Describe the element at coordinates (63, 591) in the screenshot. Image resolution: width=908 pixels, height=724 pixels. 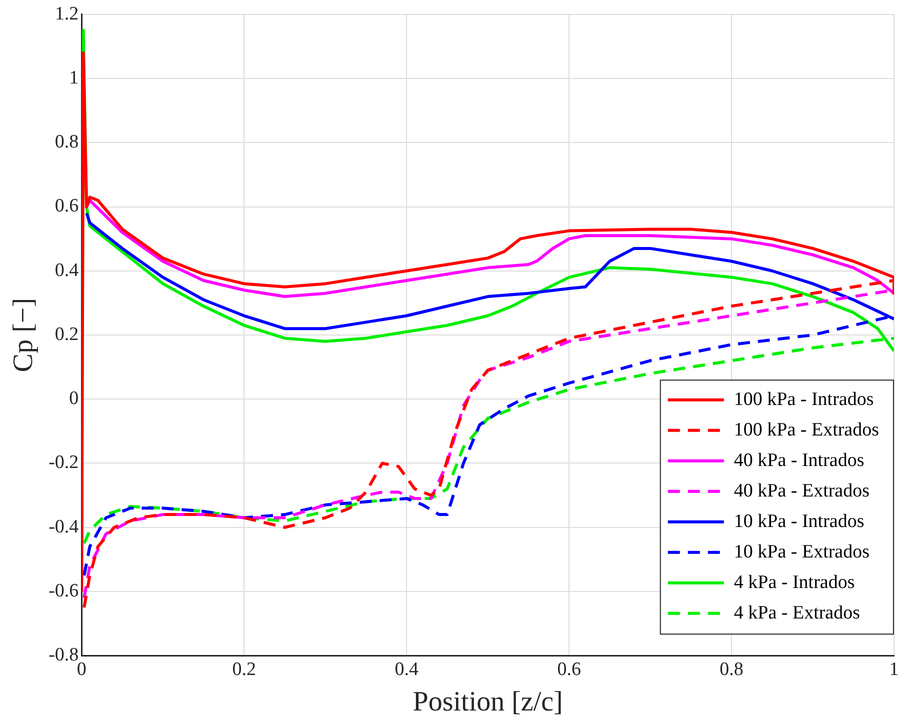
I see `y-tick-label: -0.6` at that location.